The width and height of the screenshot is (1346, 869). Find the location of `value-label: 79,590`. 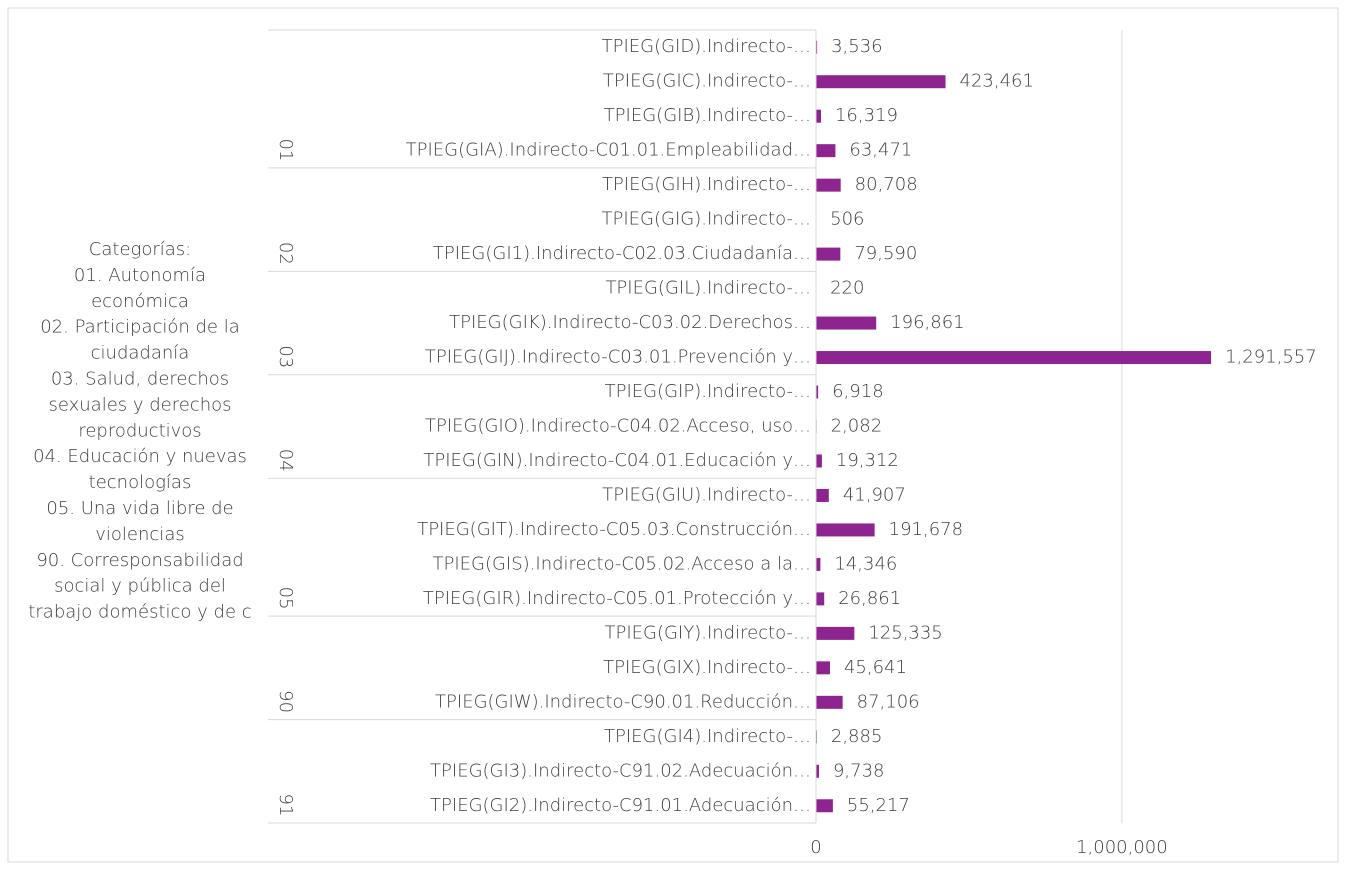

value-label: 79,590 is located at coordinates (885, 253).